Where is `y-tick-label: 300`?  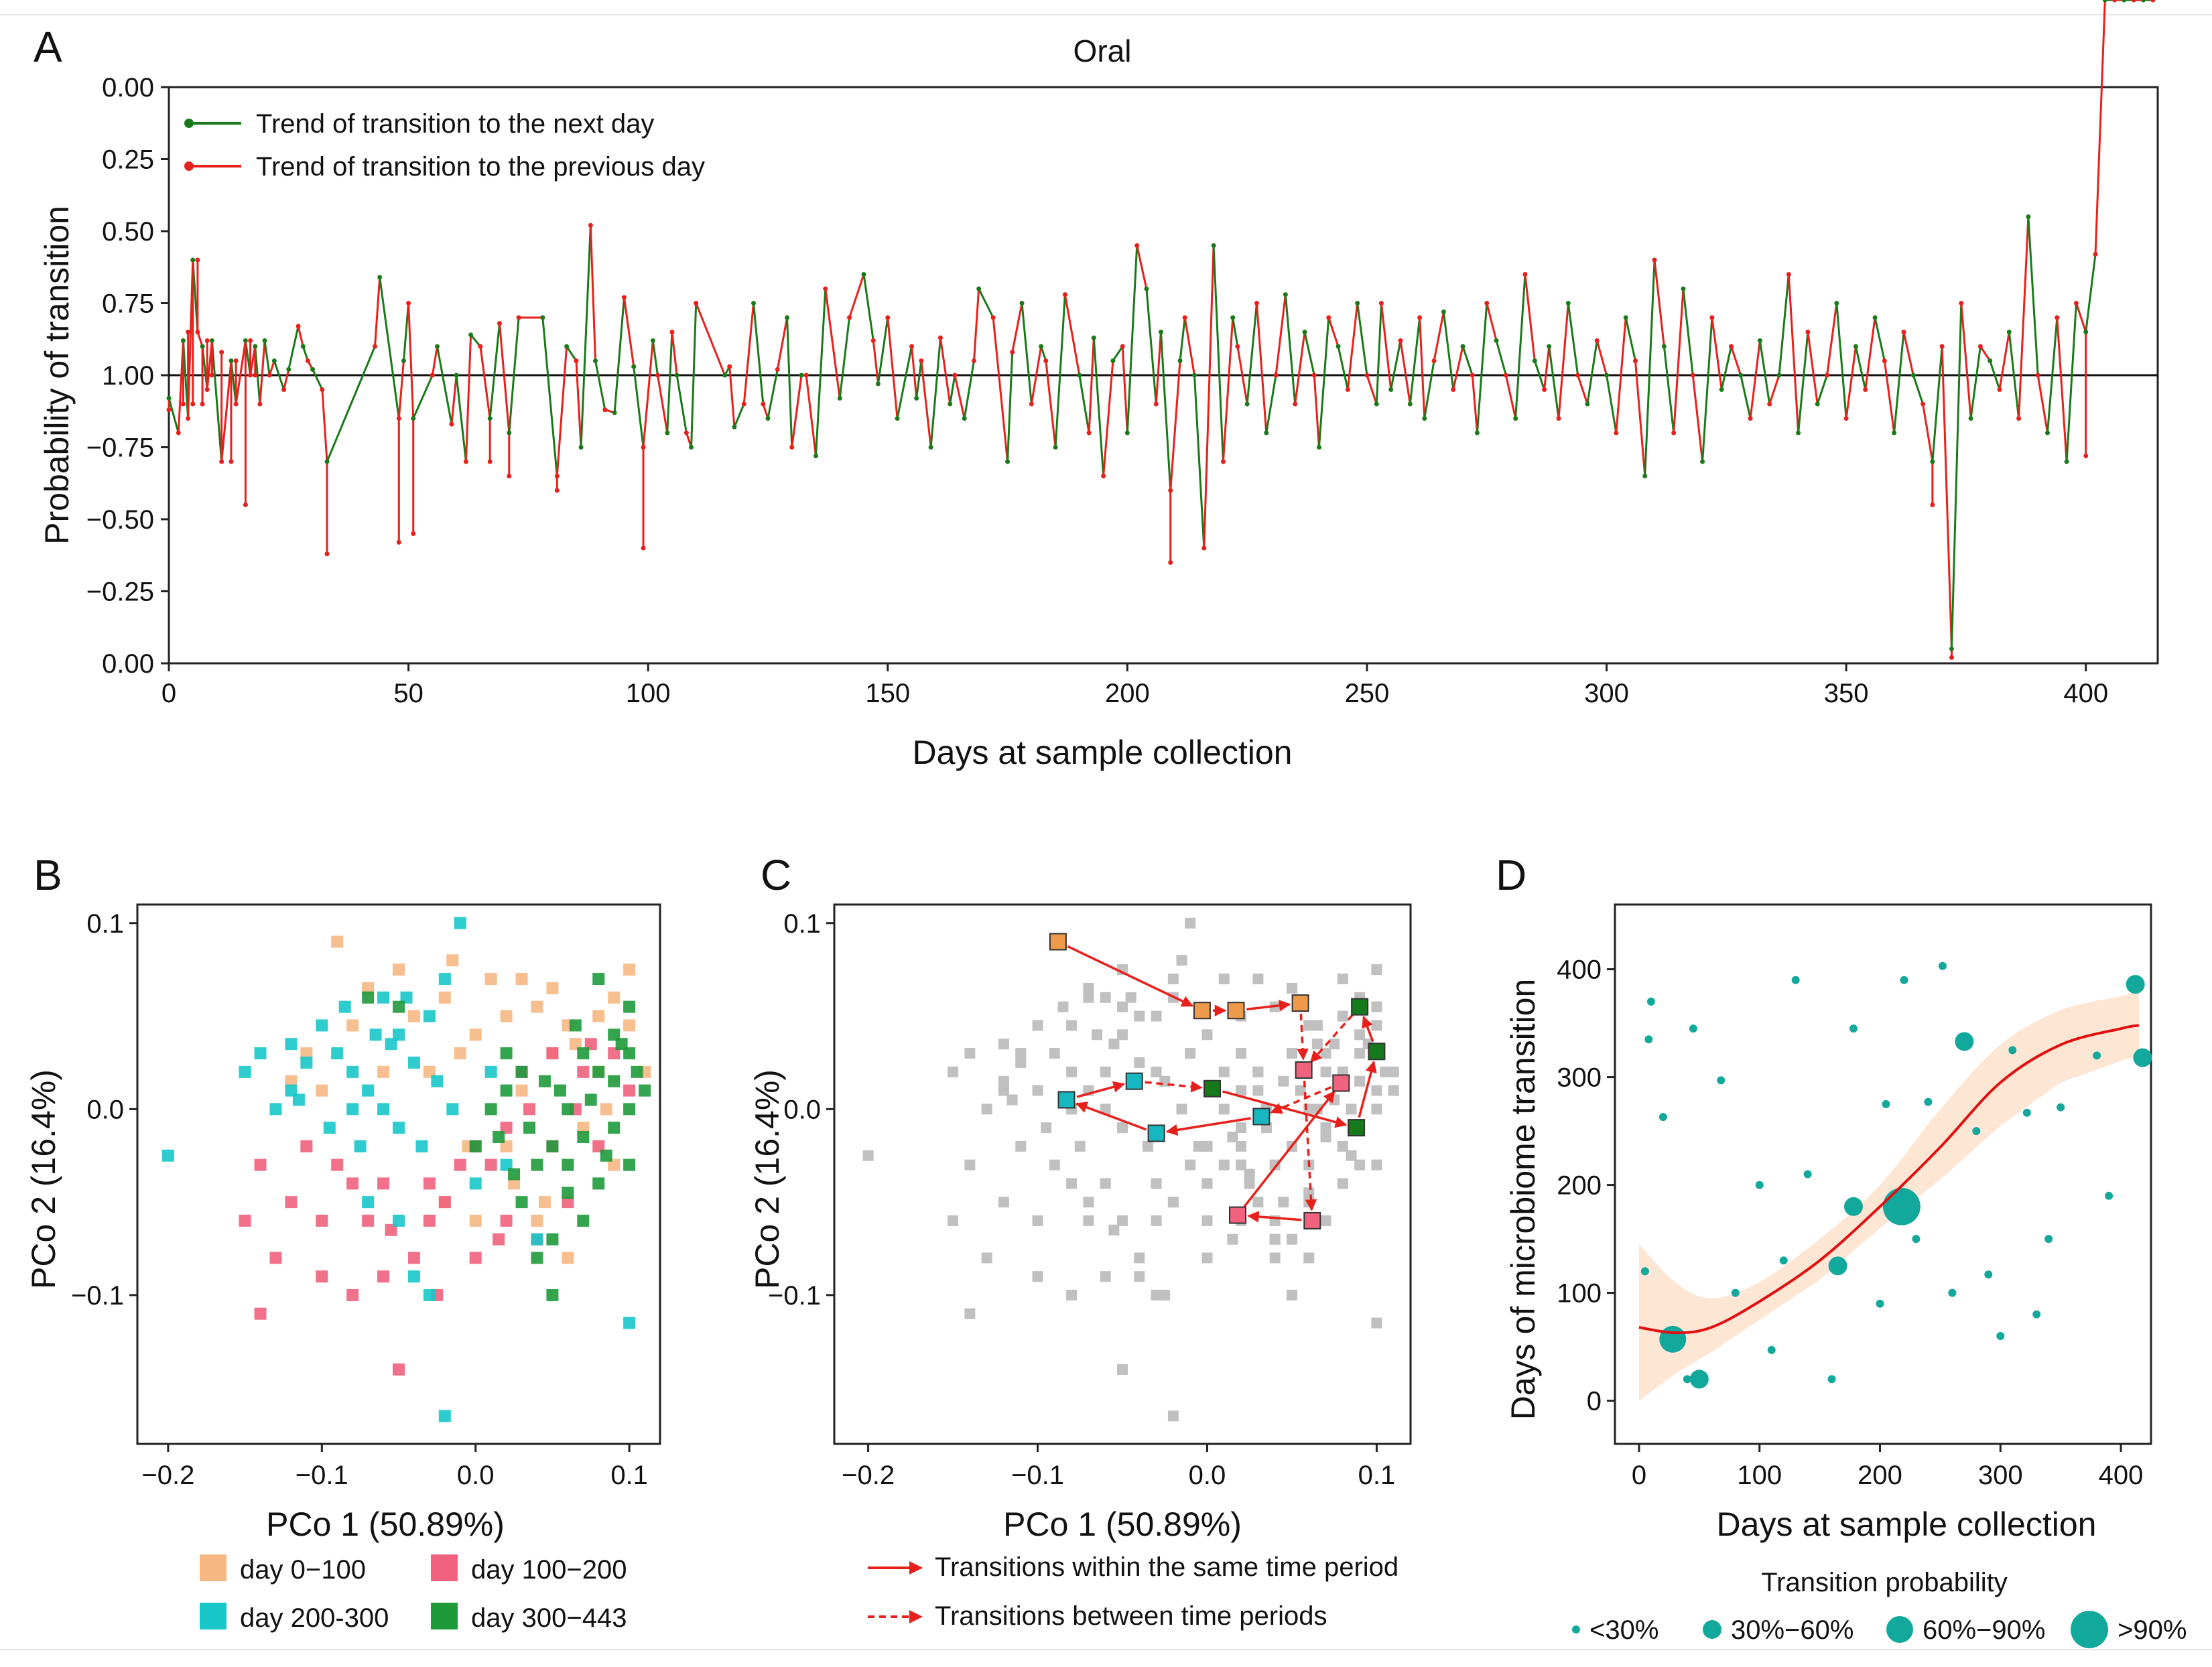 y-tick-label: 300 is located at coordinates (1579, 1078).